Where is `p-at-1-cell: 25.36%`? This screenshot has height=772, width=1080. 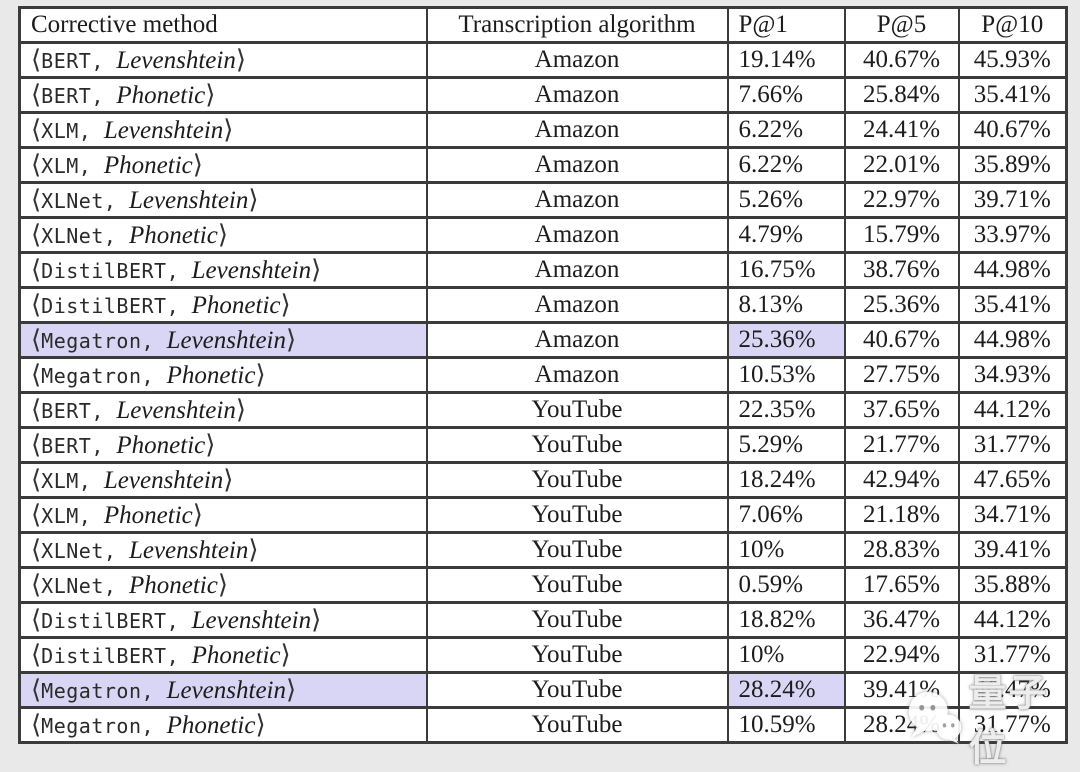 p-at-1-cell: 25.36% is located at coordinates (786, 340).